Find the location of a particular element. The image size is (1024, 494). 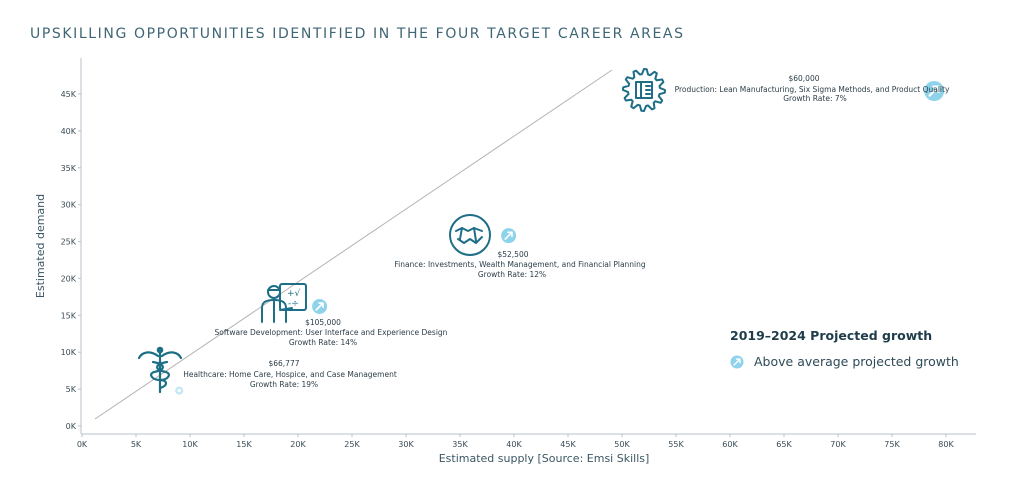

data-point-healthcare is located at coordinates (179, 390).